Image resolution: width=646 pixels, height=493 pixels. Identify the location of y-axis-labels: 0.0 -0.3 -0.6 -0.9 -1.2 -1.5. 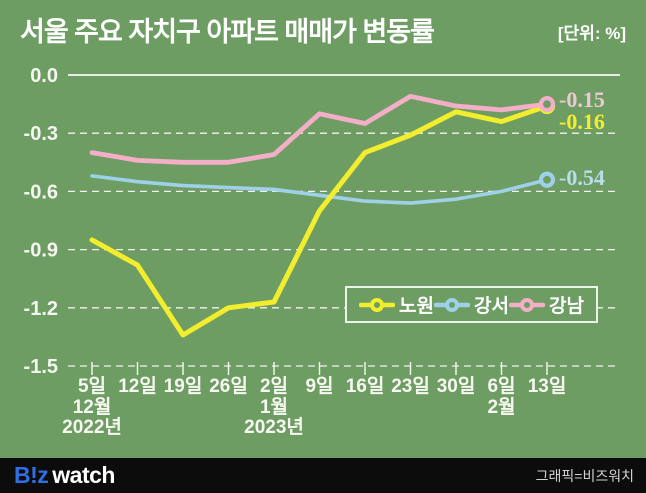
(41, 221).